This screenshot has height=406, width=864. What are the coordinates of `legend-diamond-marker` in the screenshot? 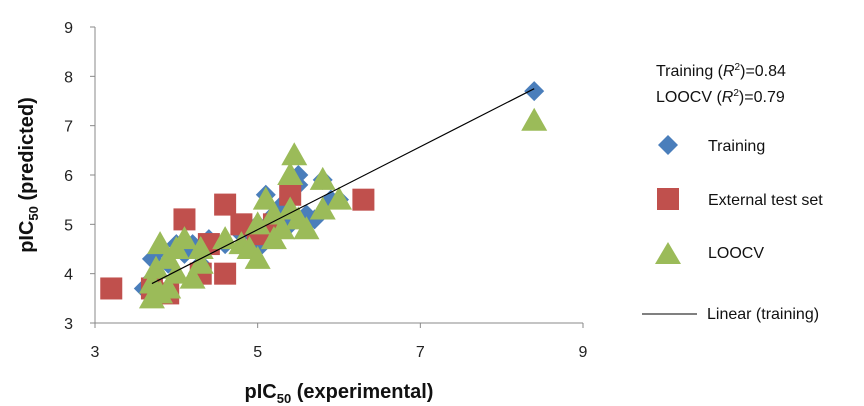 It's located at (668, 145).